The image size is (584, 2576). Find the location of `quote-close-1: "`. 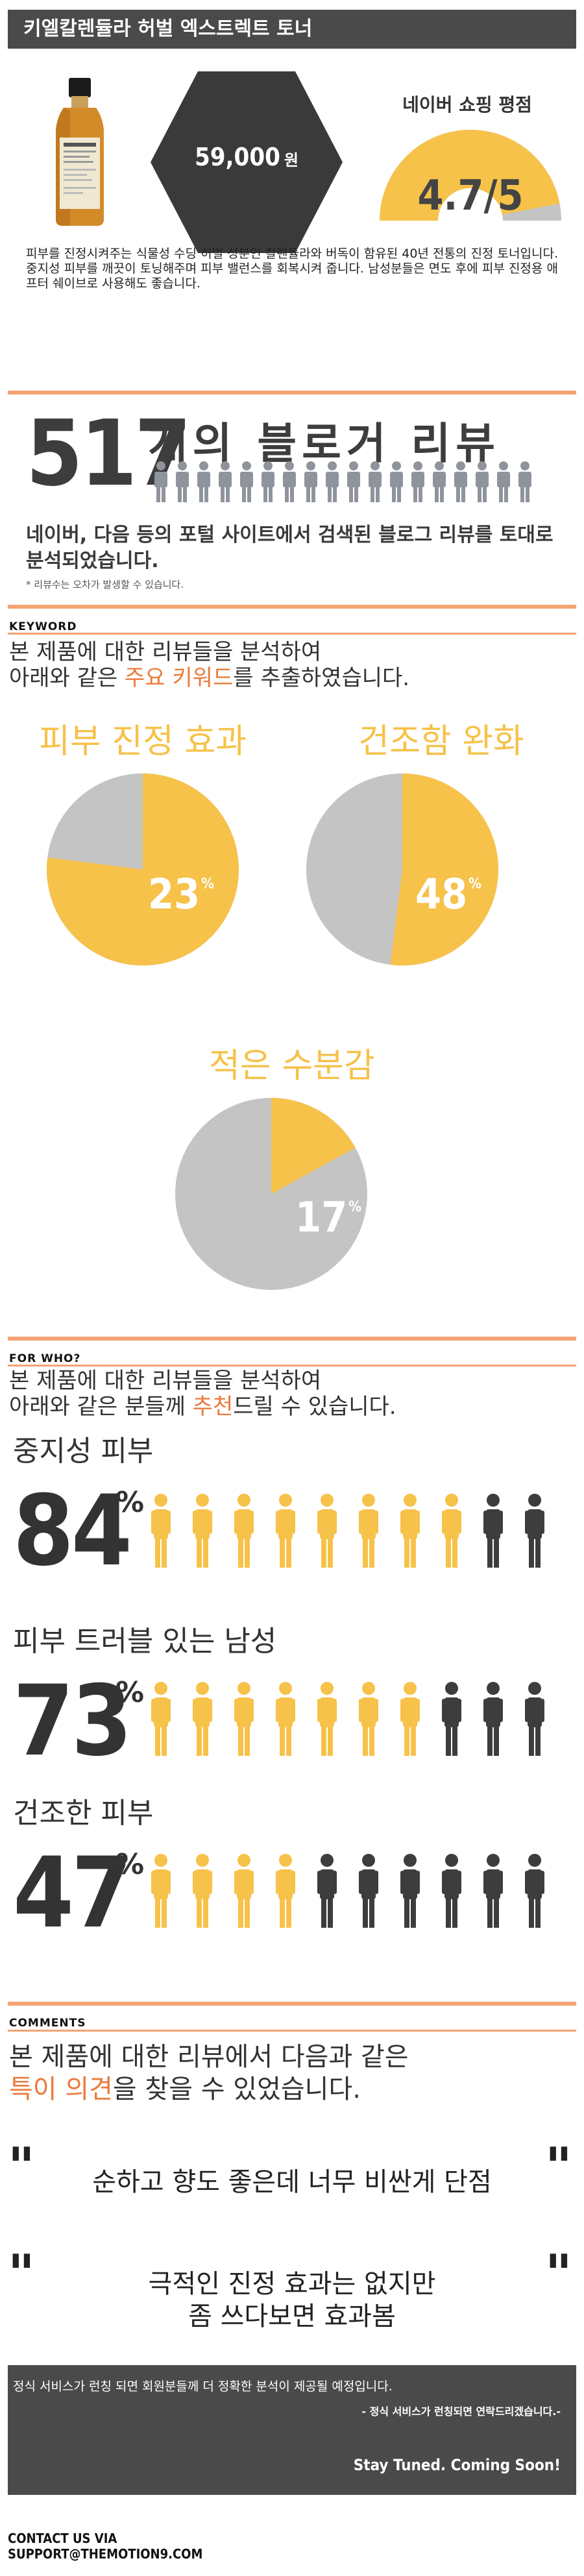

quote-close-1: " is located at coordinates (558, 2167).